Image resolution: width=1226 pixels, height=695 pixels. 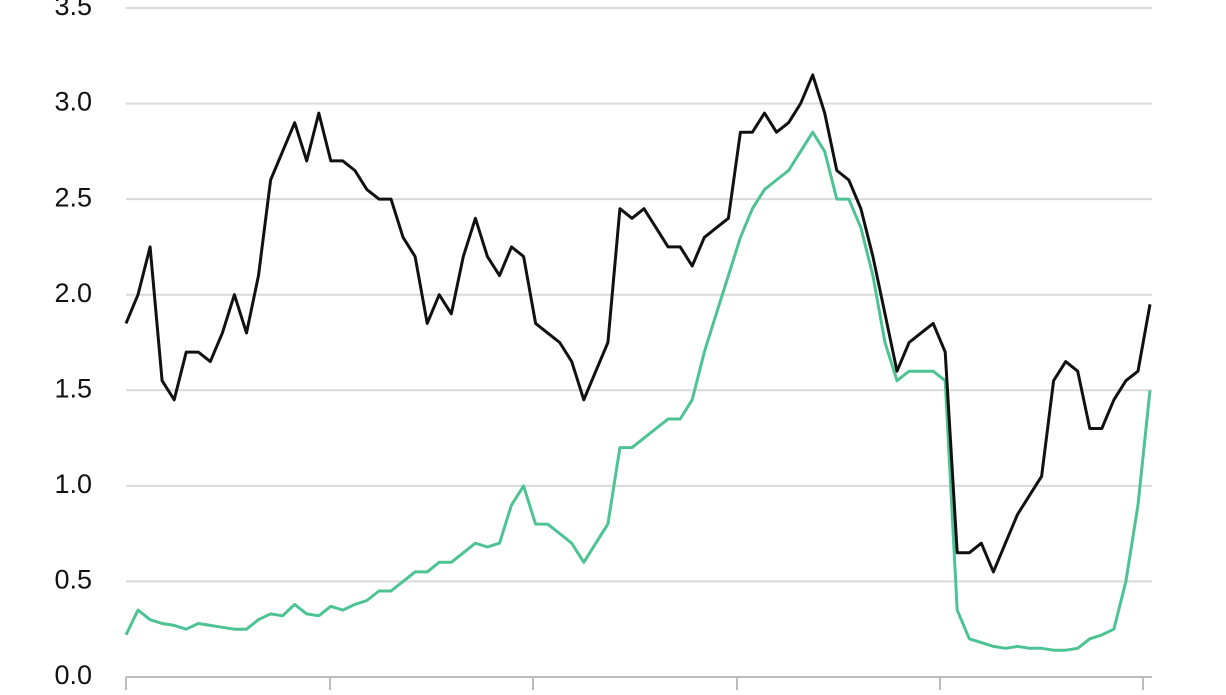 What do you see at coordinates (73, 580) in the screenshot?
I see `y-tick-label: 0.5` at bounding box center [73, 580].